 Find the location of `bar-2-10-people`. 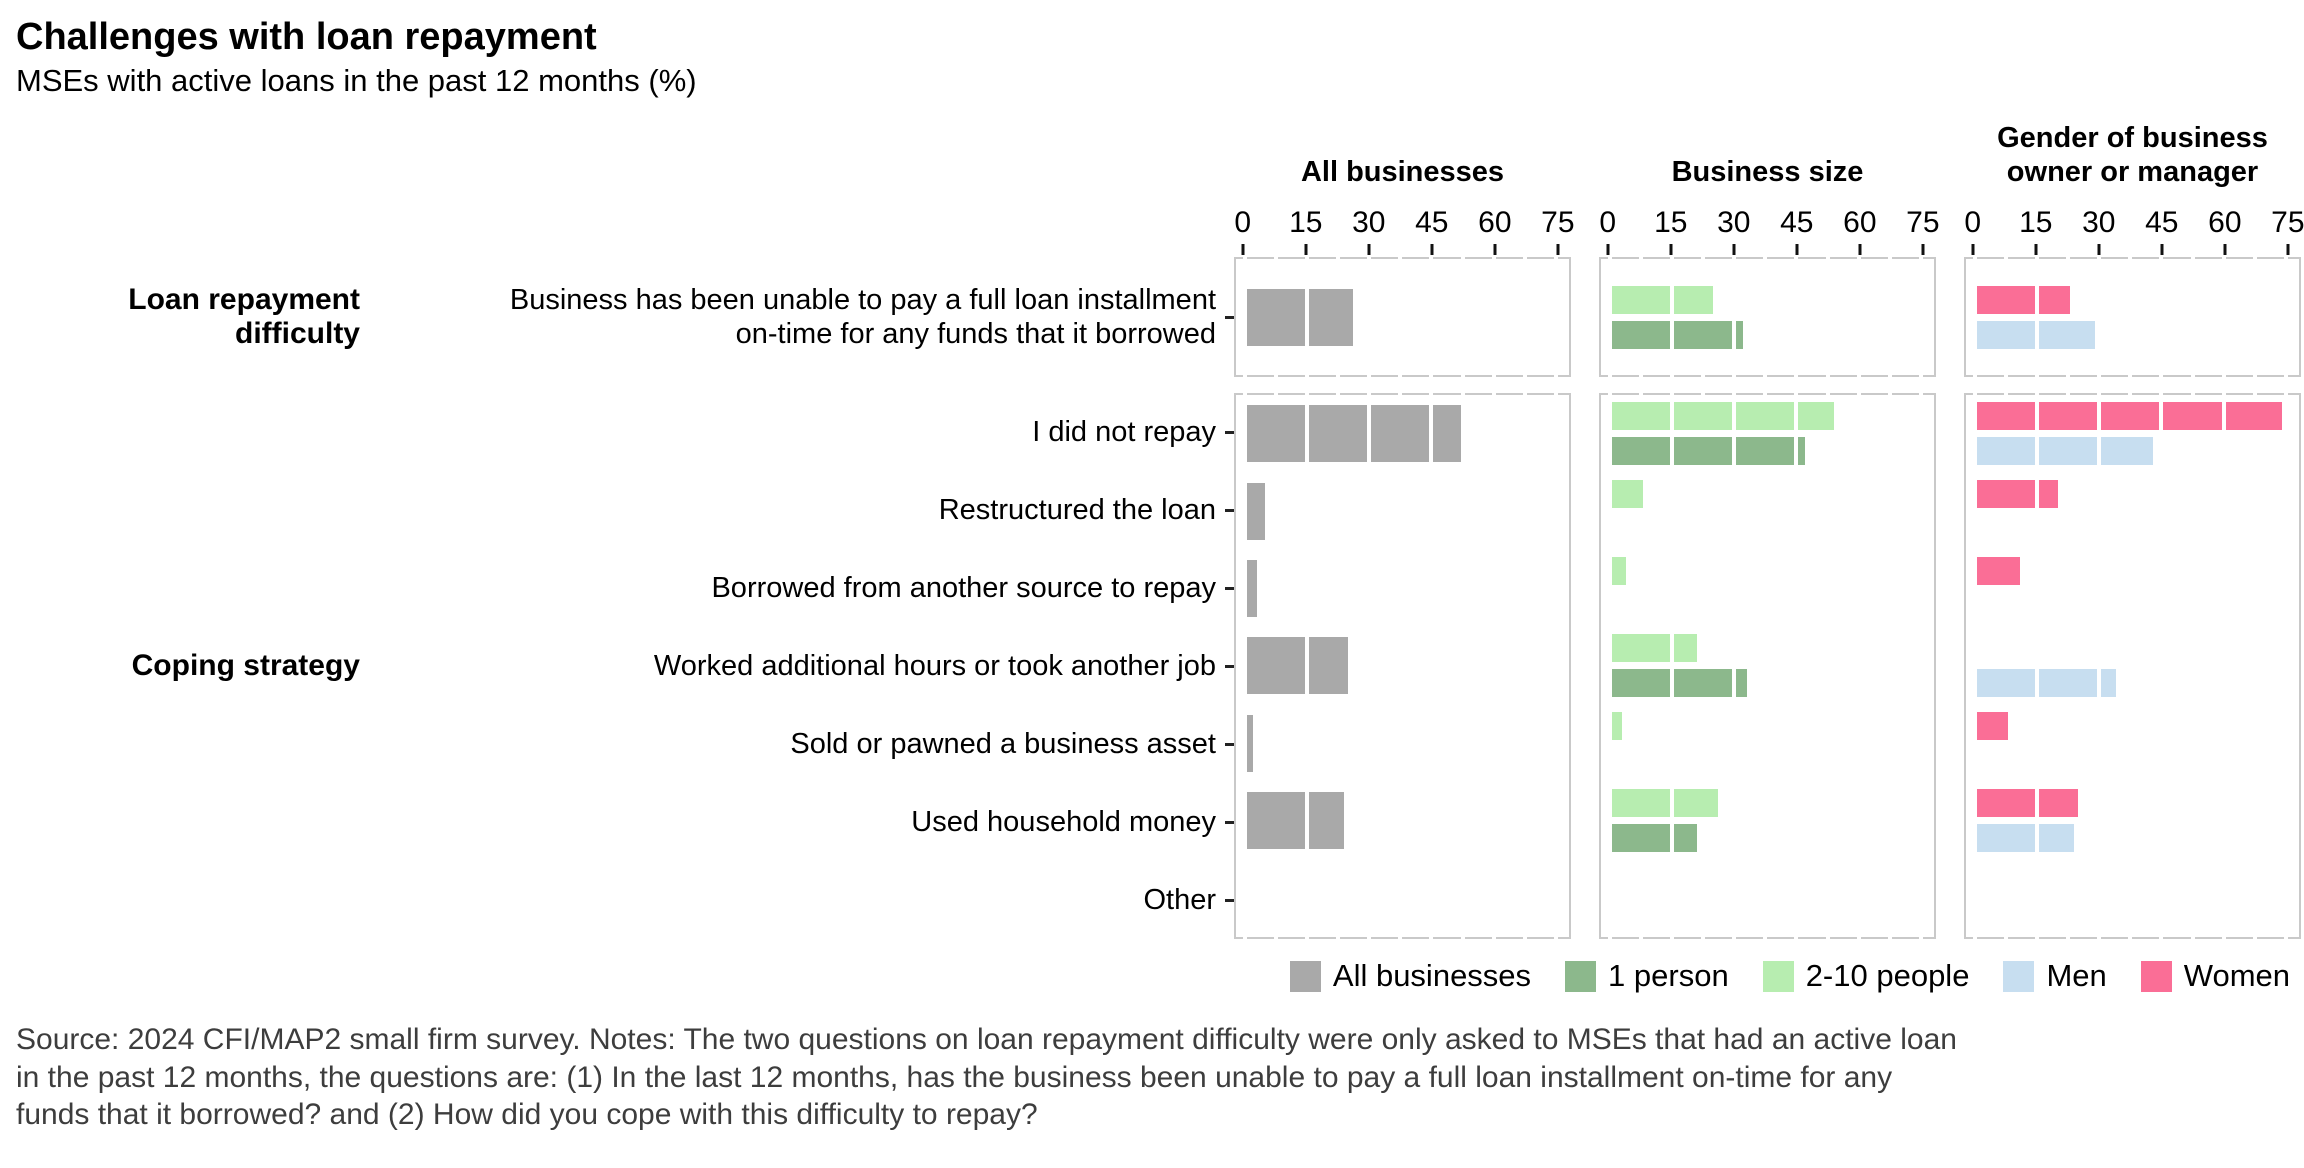

bar-2-10-people is located at coordinates (1653, 648).